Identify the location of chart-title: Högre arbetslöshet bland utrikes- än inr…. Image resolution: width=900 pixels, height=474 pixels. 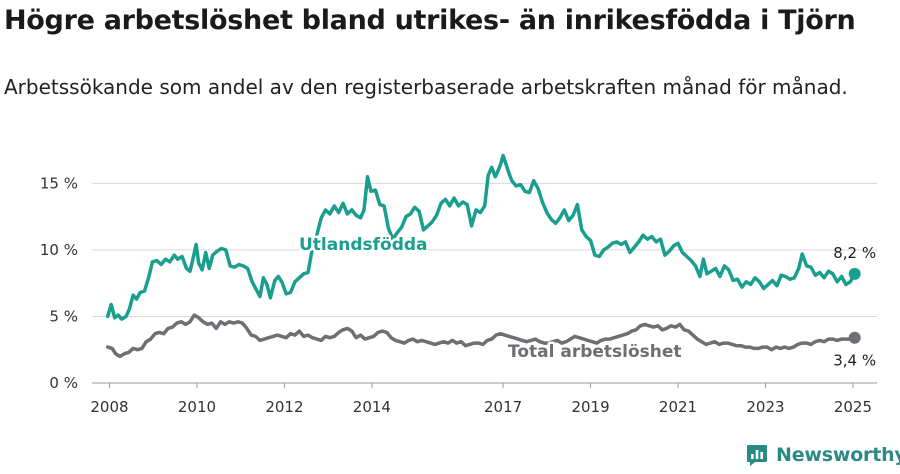
(430, 20).